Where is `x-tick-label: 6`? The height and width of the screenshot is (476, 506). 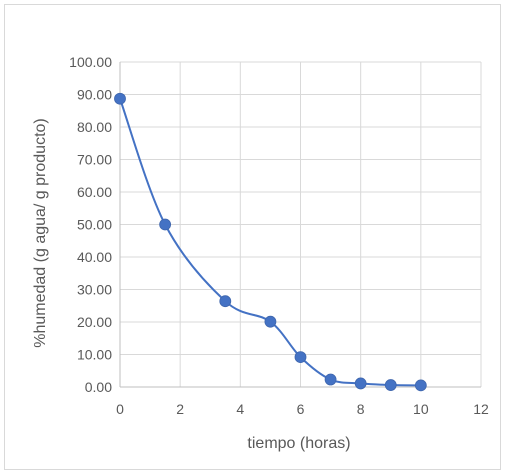 x-tick-label: 6 is located at coordinates (301, 409).